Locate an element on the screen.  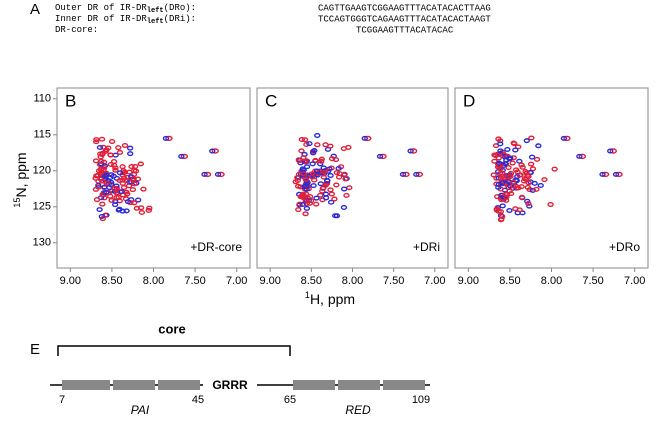
row-name: DR-core: is located at coordinates (76, 30).